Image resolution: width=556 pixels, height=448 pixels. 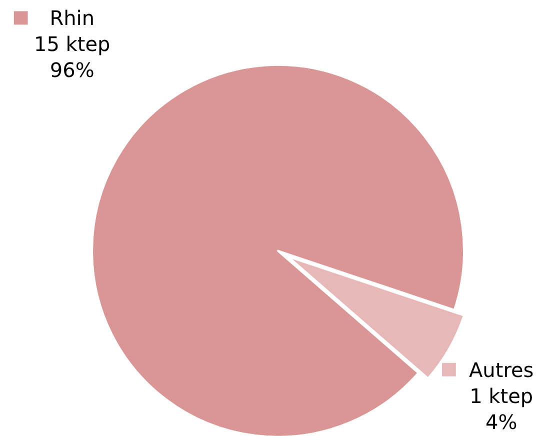 What do you see at coordinates (72, 70) in the screenshot?
I see `text: 96%` at bounding box center [72, 70].